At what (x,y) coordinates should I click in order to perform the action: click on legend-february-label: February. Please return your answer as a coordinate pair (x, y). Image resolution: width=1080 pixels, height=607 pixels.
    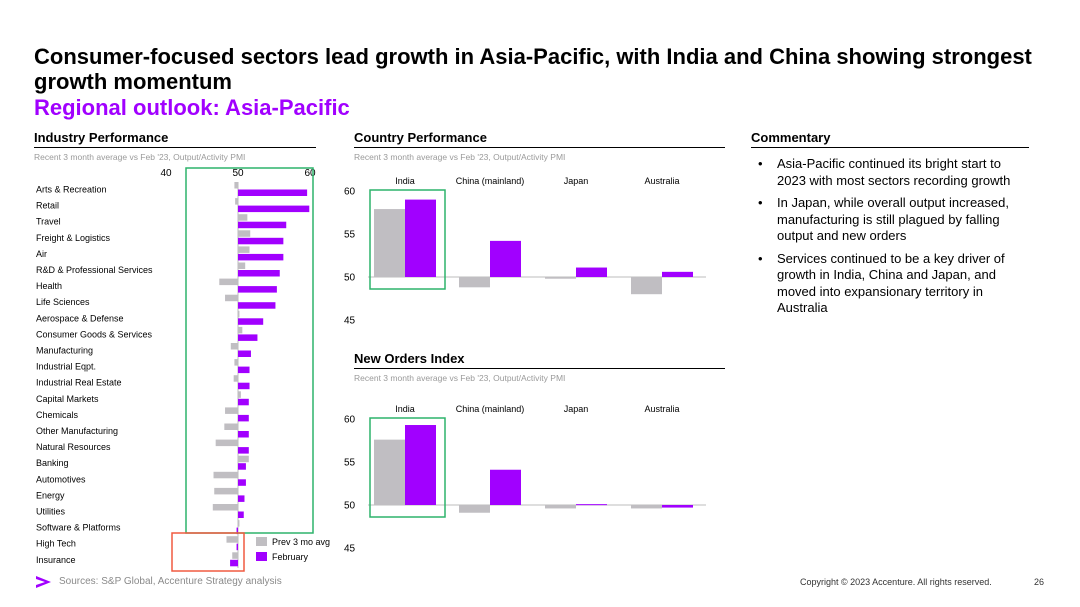
    Looking at the image, I should click on (290, 557).